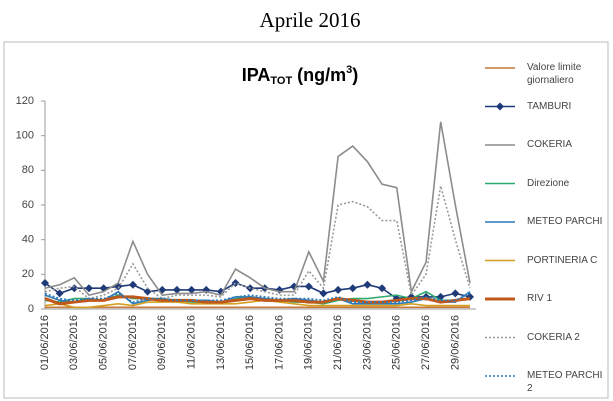  Describe the element at coordinates (565, 382) in the screenshot. I see `legend-label: METEO PARCHI 2` at that location.